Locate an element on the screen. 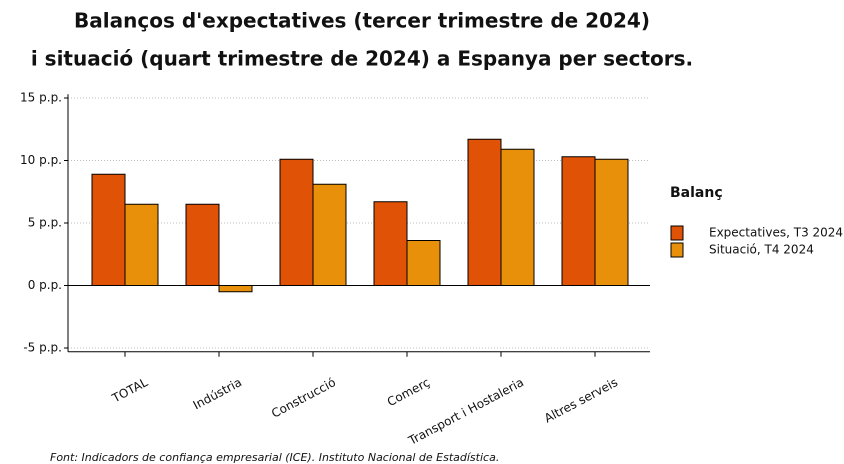 The width and height of the screenshot is (844, 464). x-tick-label: Comerç is located at coordinates (408, 392).